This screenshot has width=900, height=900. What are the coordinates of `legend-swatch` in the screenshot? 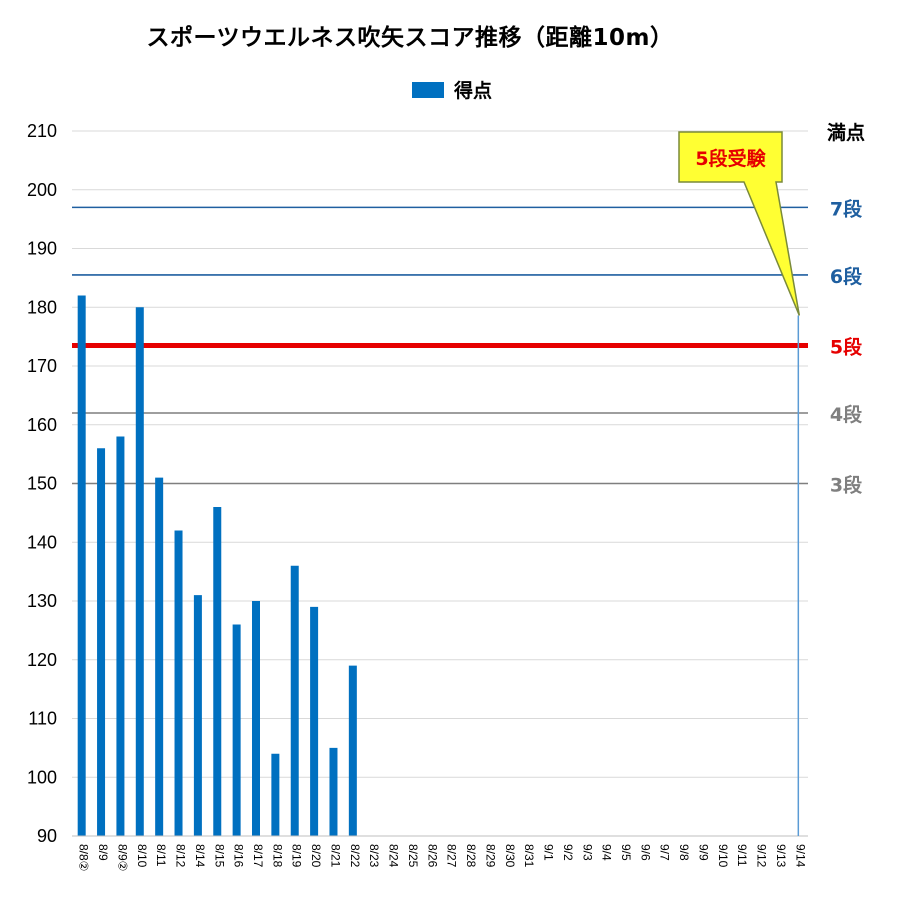 It's located at (428, 89).